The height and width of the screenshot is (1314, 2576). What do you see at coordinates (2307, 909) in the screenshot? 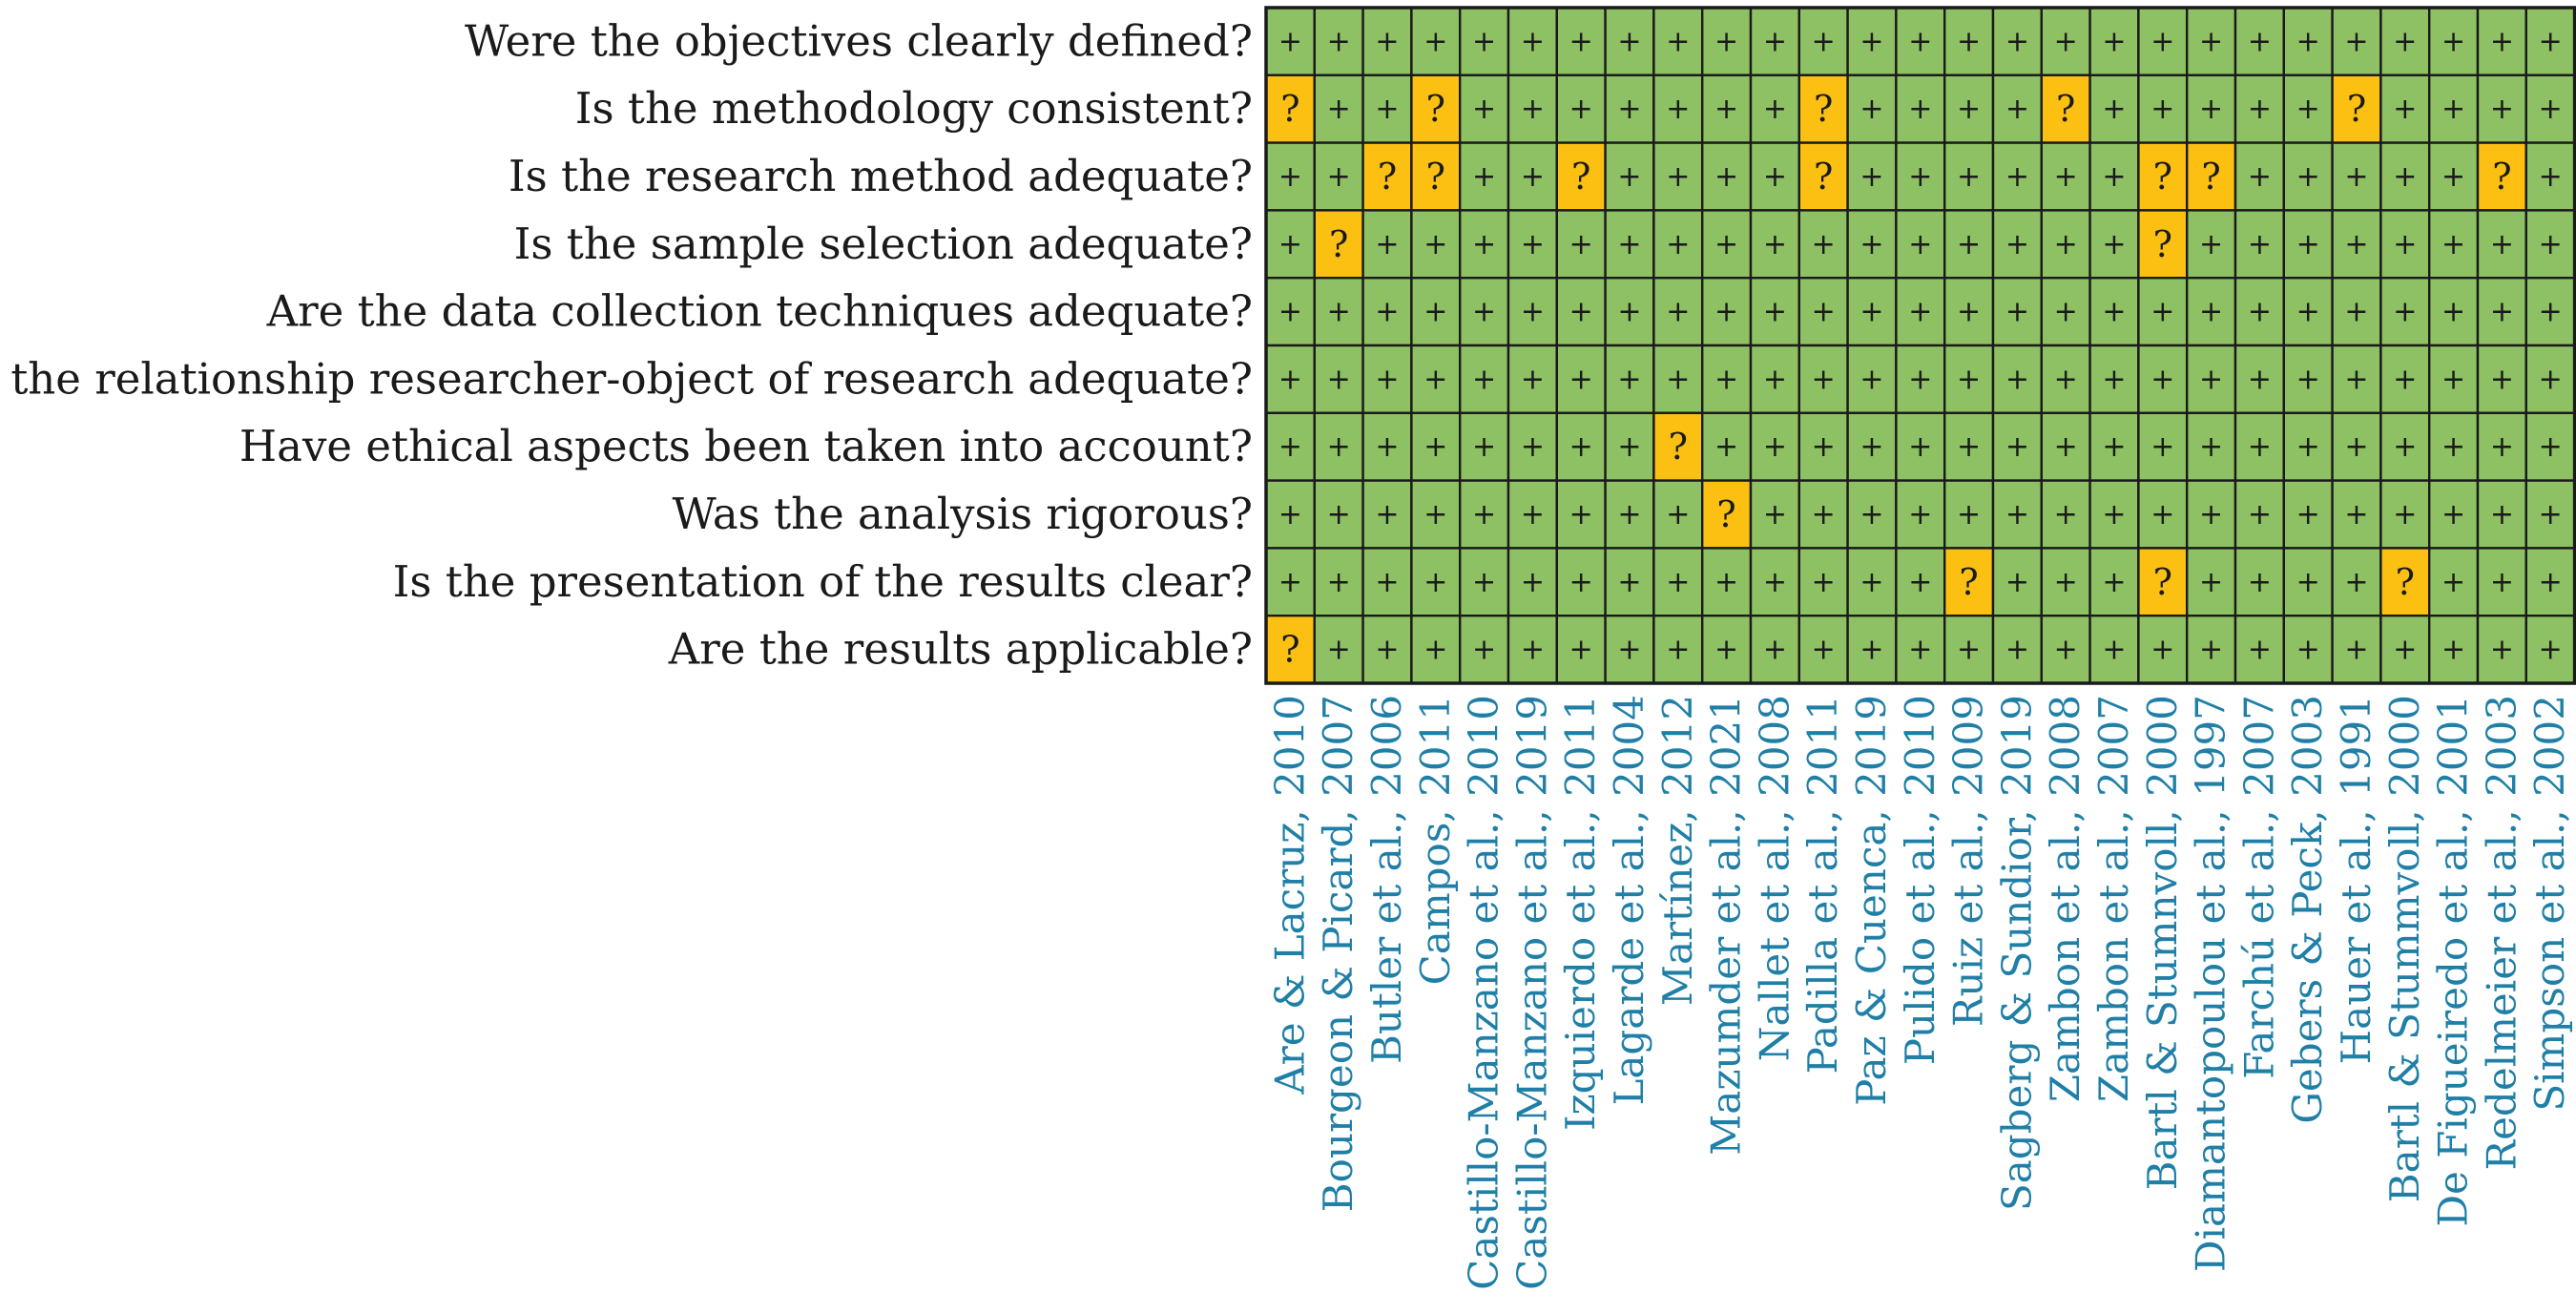
I see `column-label: Gebers & Peck, 2003` at bounding box center [2307, 909].